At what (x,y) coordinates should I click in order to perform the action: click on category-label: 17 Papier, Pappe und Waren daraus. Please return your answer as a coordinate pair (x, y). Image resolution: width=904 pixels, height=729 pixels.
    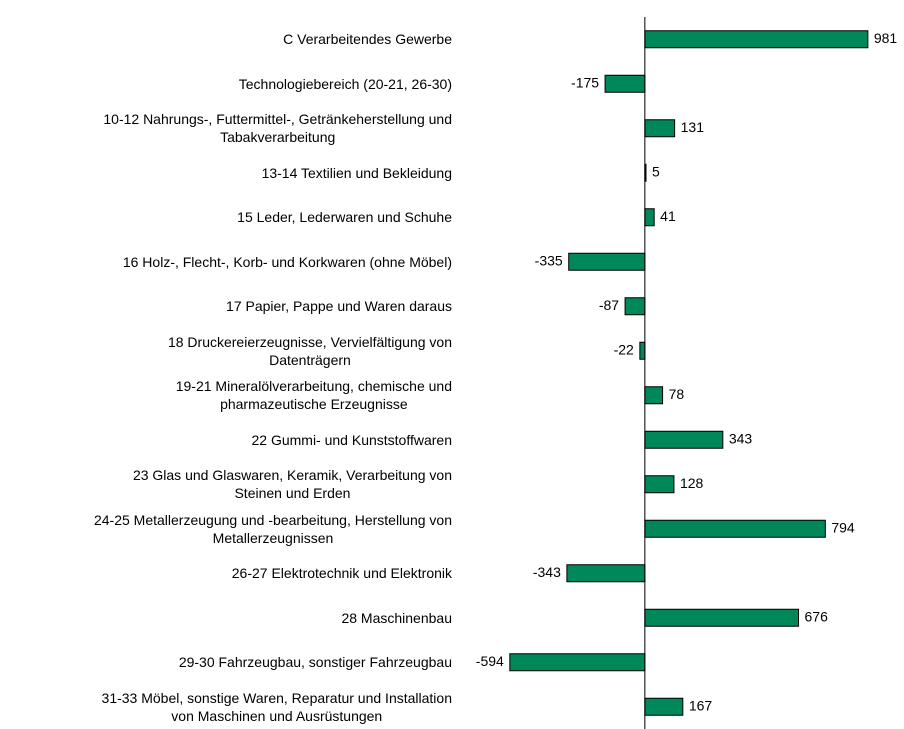
    Looking at the image, I should click on (226, 306).